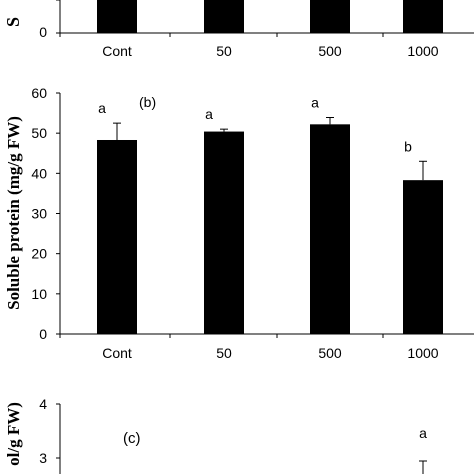 The width and height of the screenshot is (474, 474). I want to click on panel-b-xtick-label: 1000, so click(422, 353).